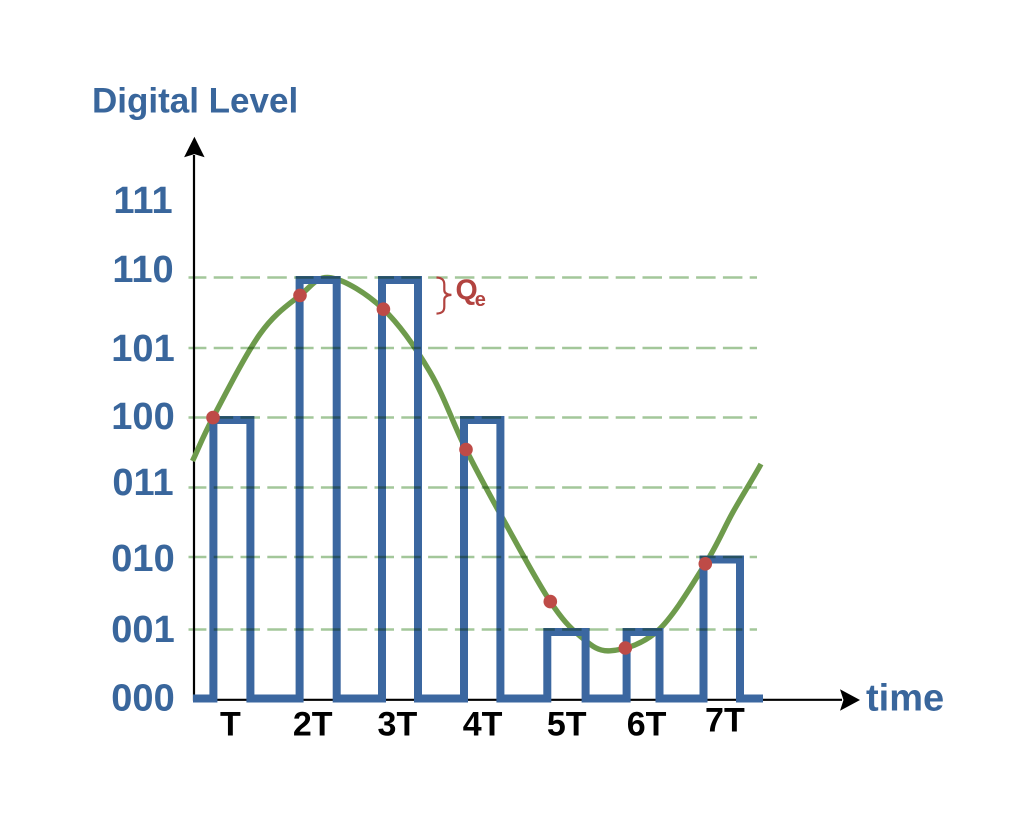  Describe the element at coordinates (142, 349) in the screenshot. I see `svg-text: 101` at that location.